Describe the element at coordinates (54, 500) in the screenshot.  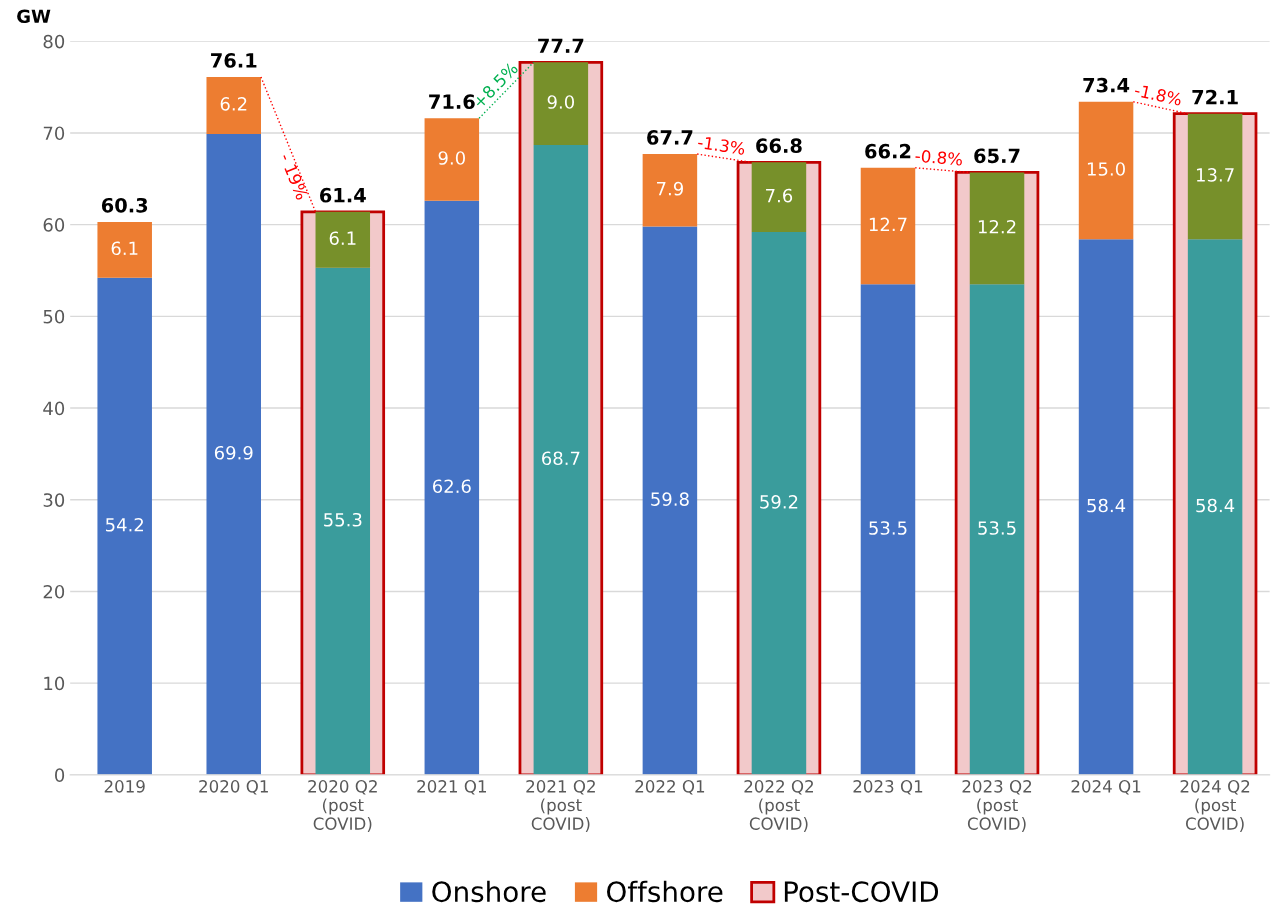
I see `y-tick-label: 30` at that location.